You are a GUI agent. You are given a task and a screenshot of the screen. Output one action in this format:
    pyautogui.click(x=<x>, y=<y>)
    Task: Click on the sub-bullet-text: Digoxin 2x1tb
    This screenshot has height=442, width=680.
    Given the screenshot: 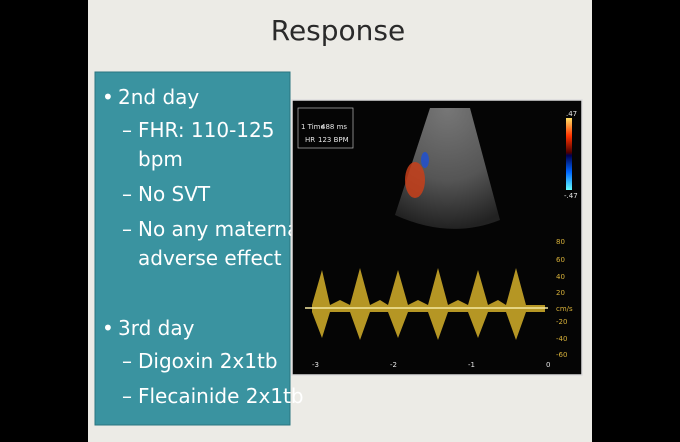 What is the action you would take?
    pyautogui.click(x=208, y=361)
    